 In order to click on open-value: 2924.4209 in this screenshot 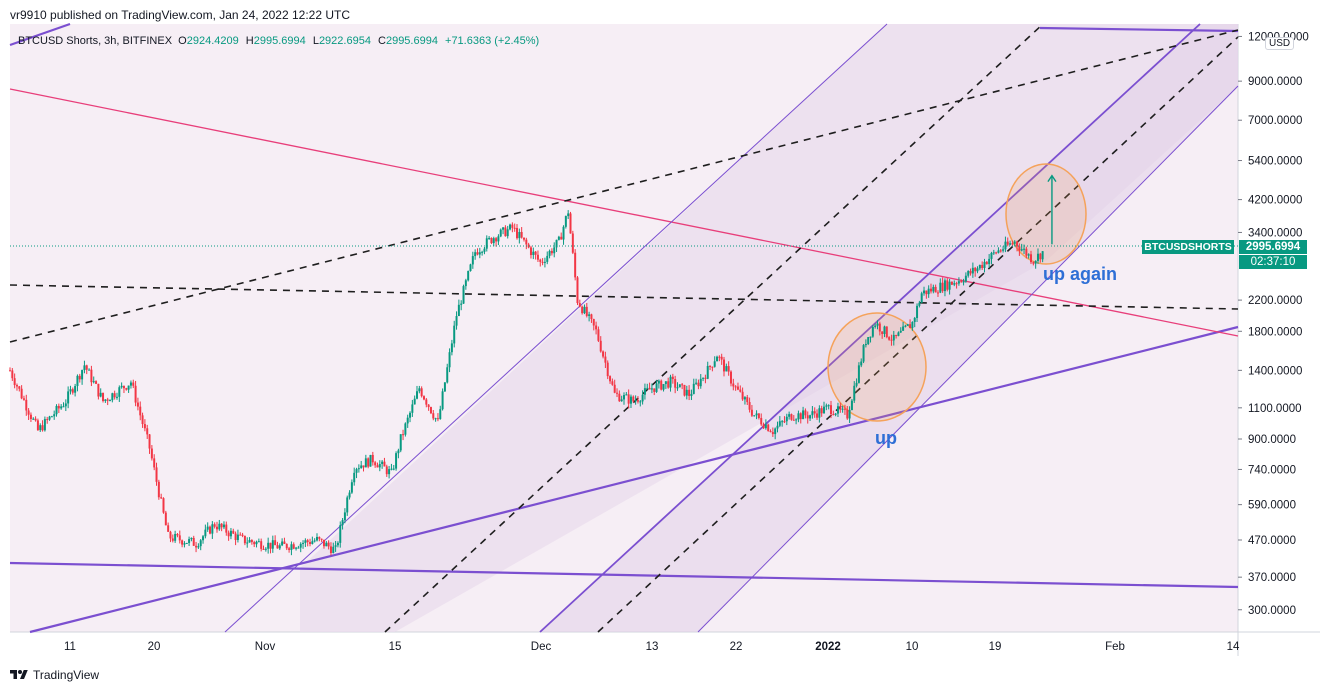, I will do `click(212, 41)`.